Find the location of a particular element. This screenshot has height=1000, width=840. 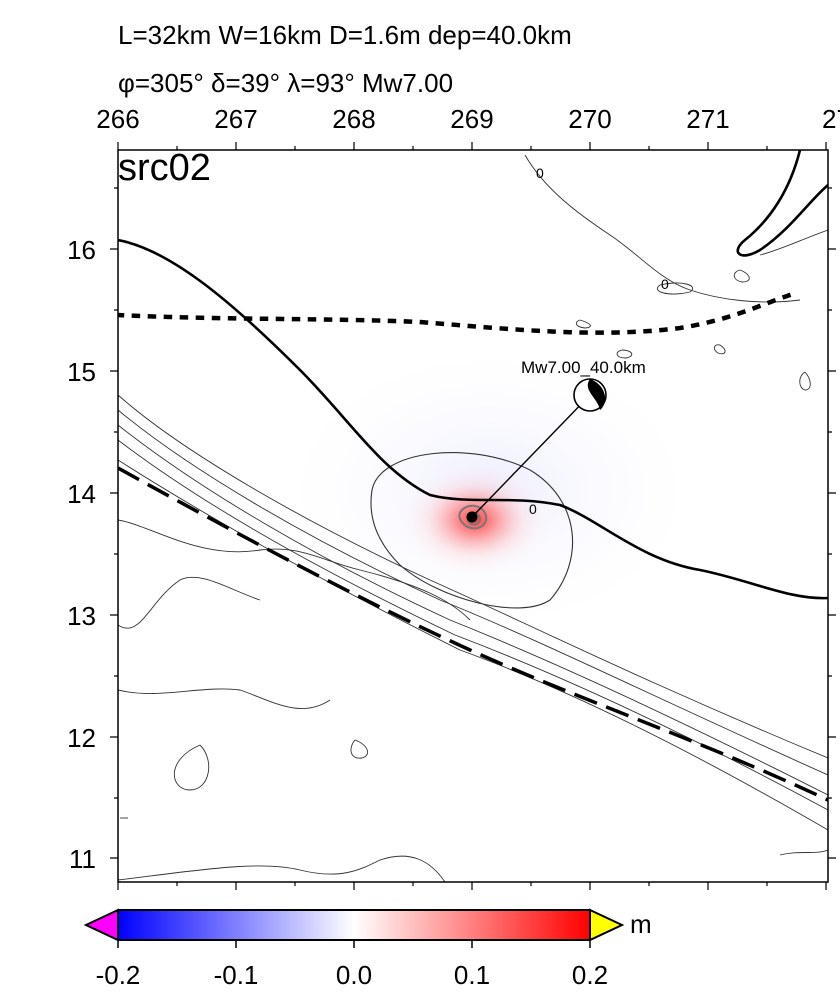

x-tick-label: 269 is located at coordinates (471, 119).